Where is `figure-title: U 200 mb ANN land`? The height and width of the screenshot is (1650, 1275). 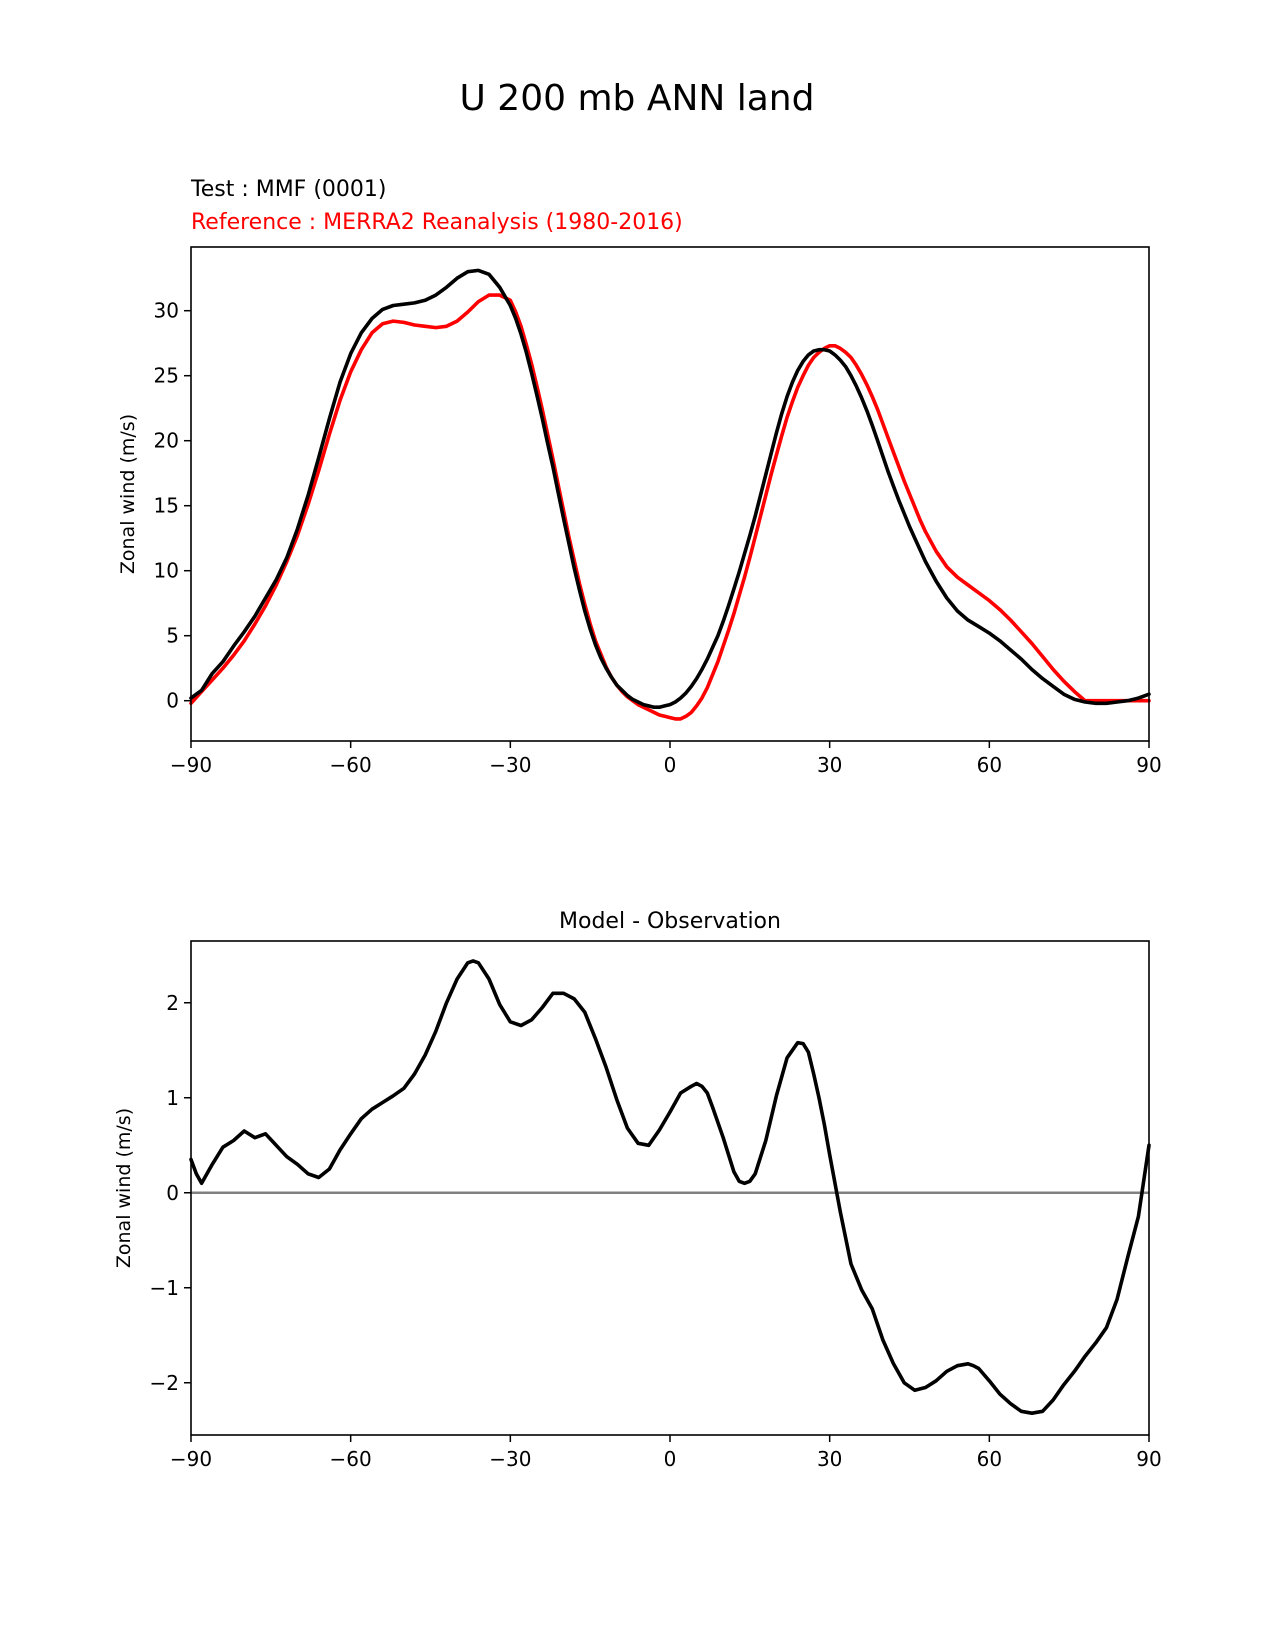
figure-title: U 200 mb ANN land is located at coordinates (637, 98).